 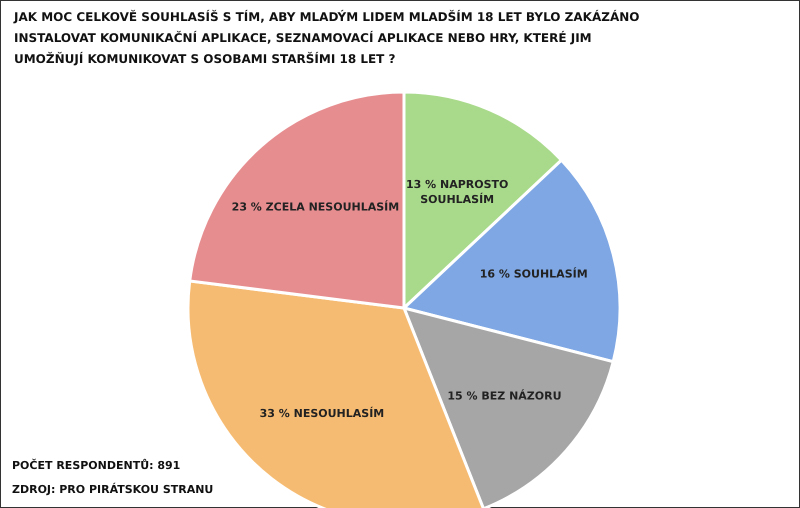 I want to click on text: POČET RESPONDENTŮ: 891, so click(x=96, y=465).